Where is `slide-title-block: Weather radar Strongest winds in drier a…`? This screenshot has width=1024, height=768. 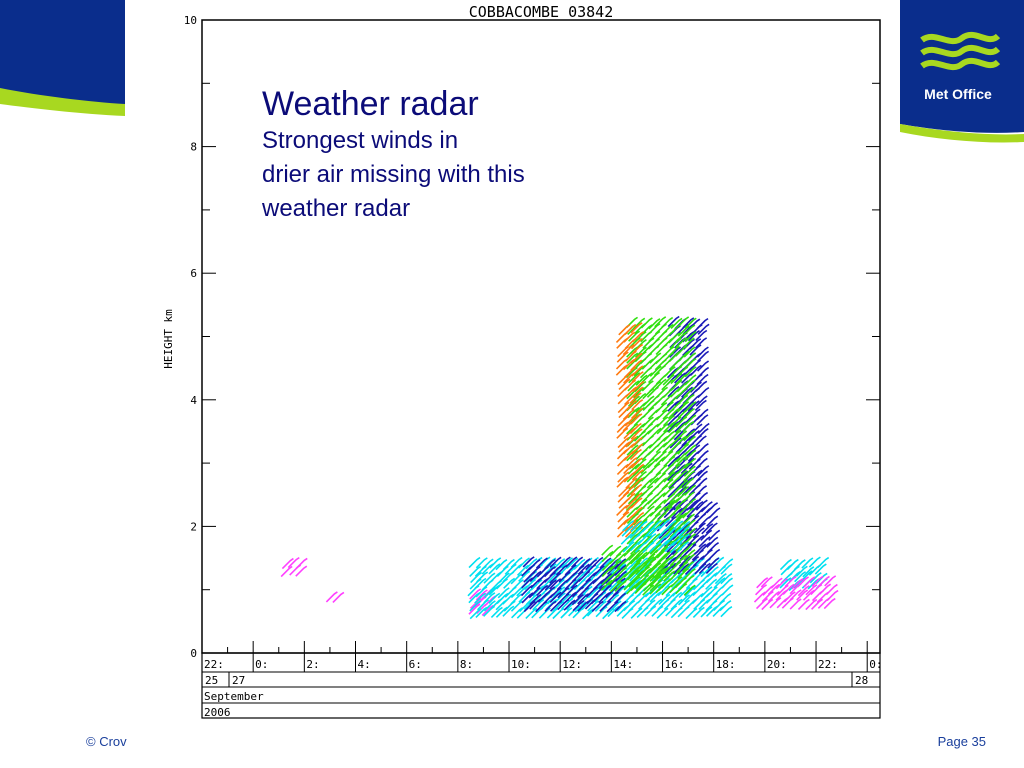 slide-title-block: Weather radar Strongest winds in drier a… is located at coordinates (442, 155).